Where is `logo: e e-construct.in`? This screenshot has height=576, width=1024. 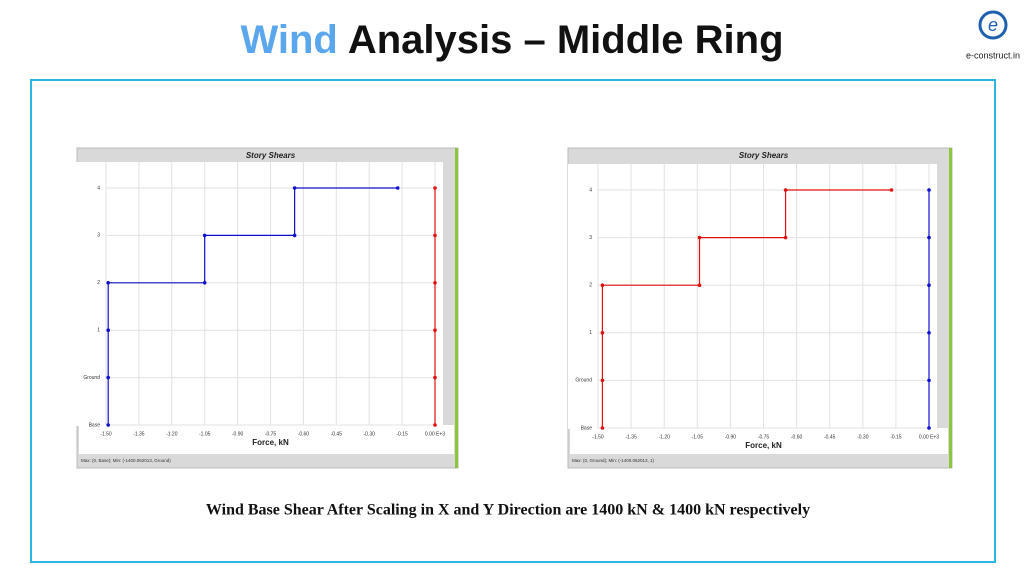 logo: e e-construct.in is located at coordinates (993, 35).